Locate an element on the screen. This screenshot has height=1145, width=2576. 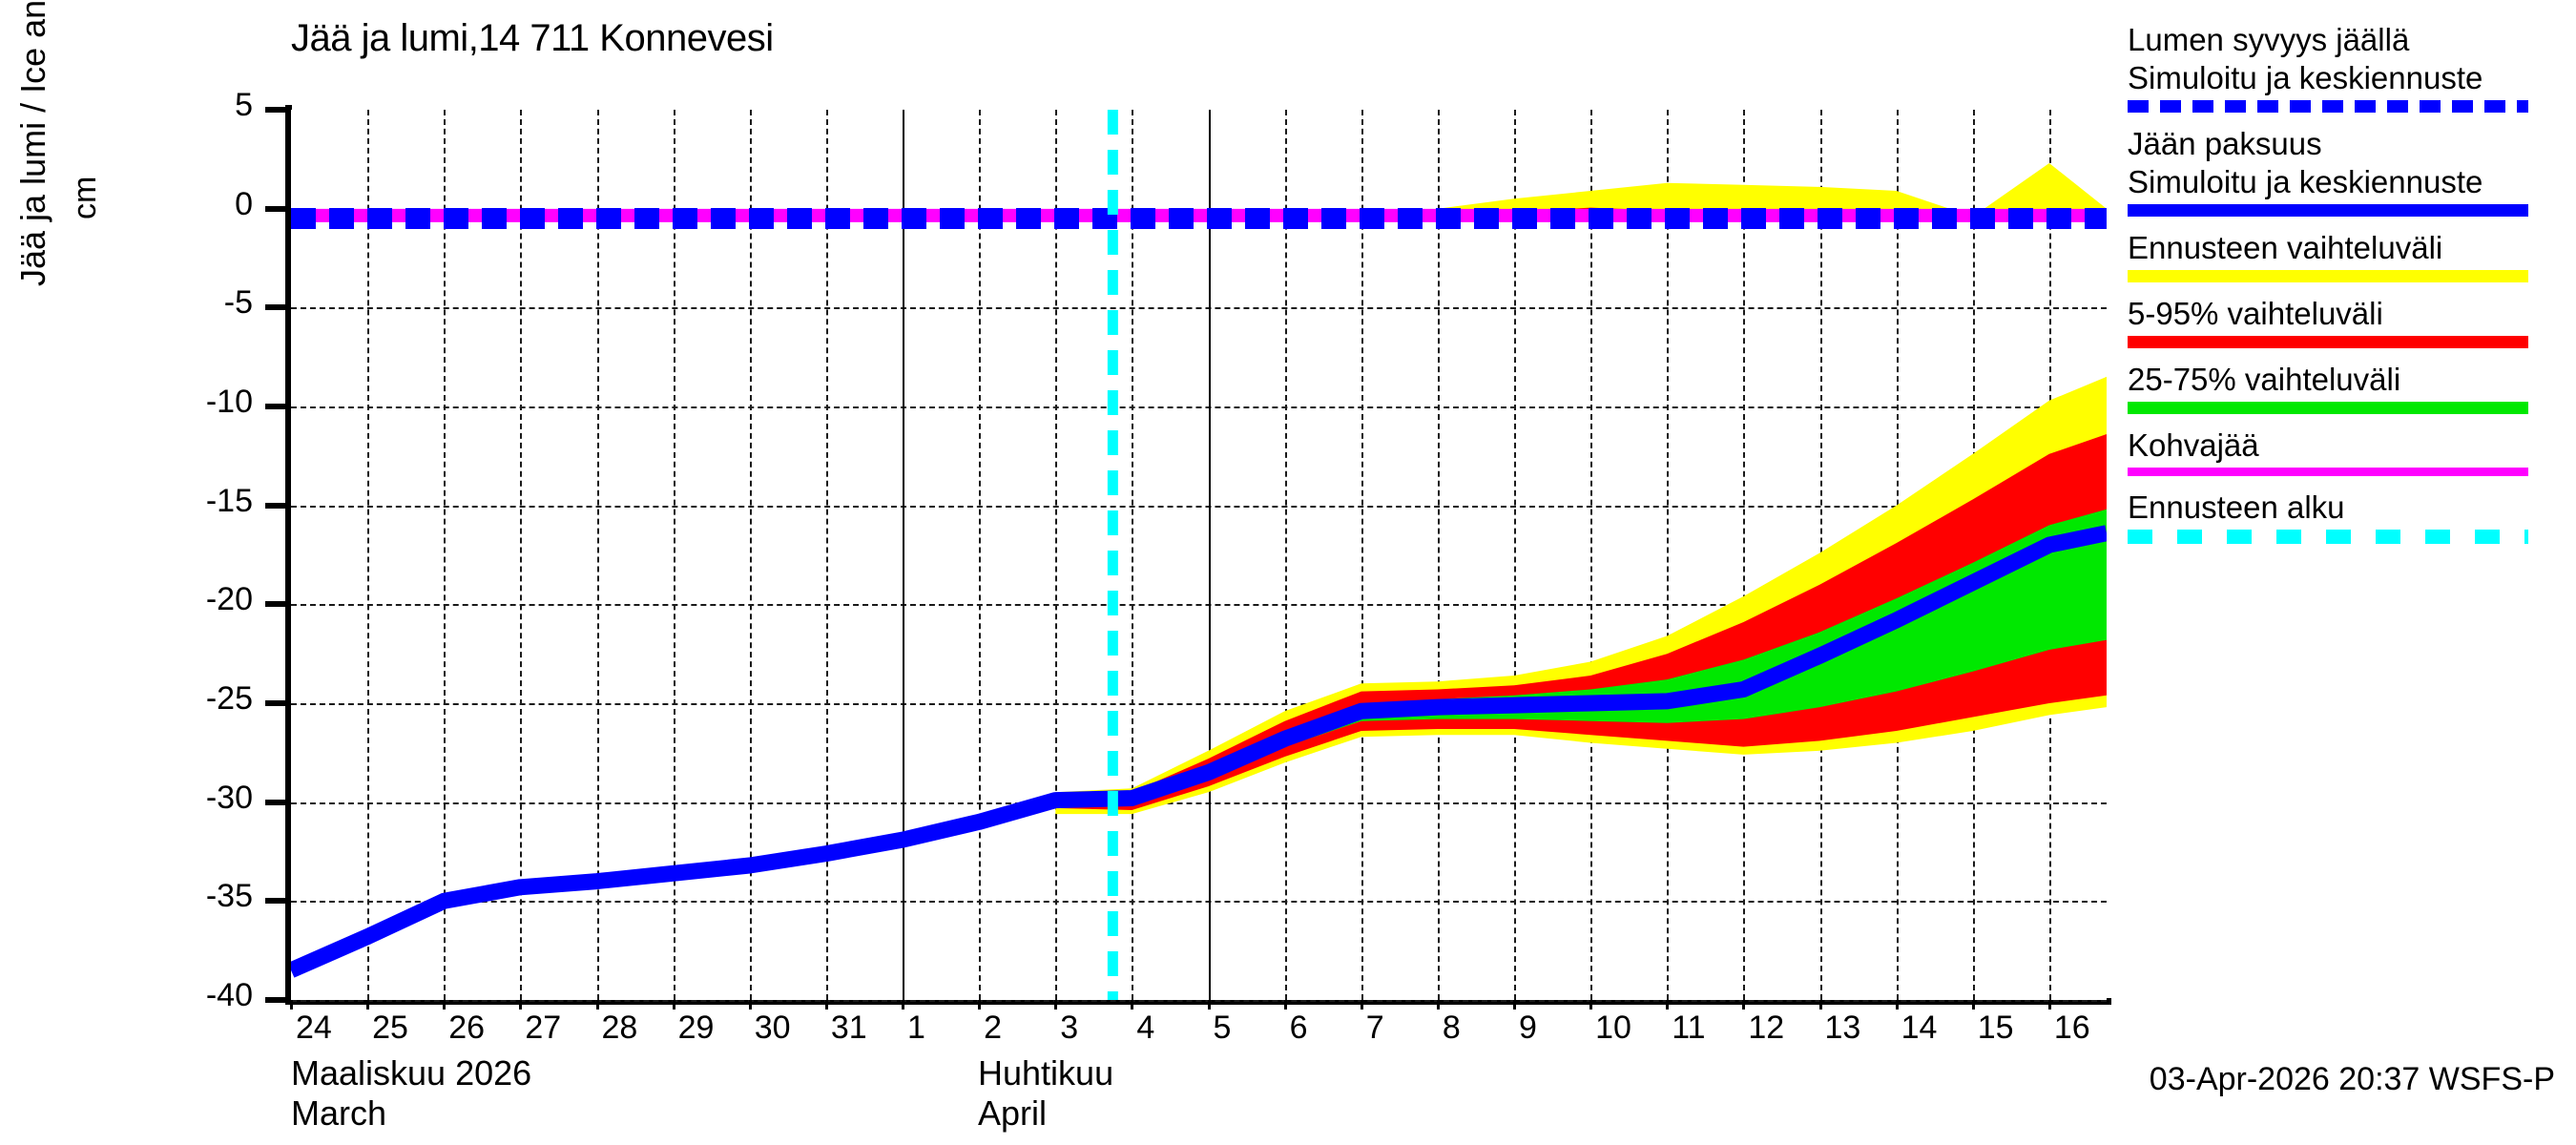
y-tick-label: -35 is located at coordinates (229, 896).